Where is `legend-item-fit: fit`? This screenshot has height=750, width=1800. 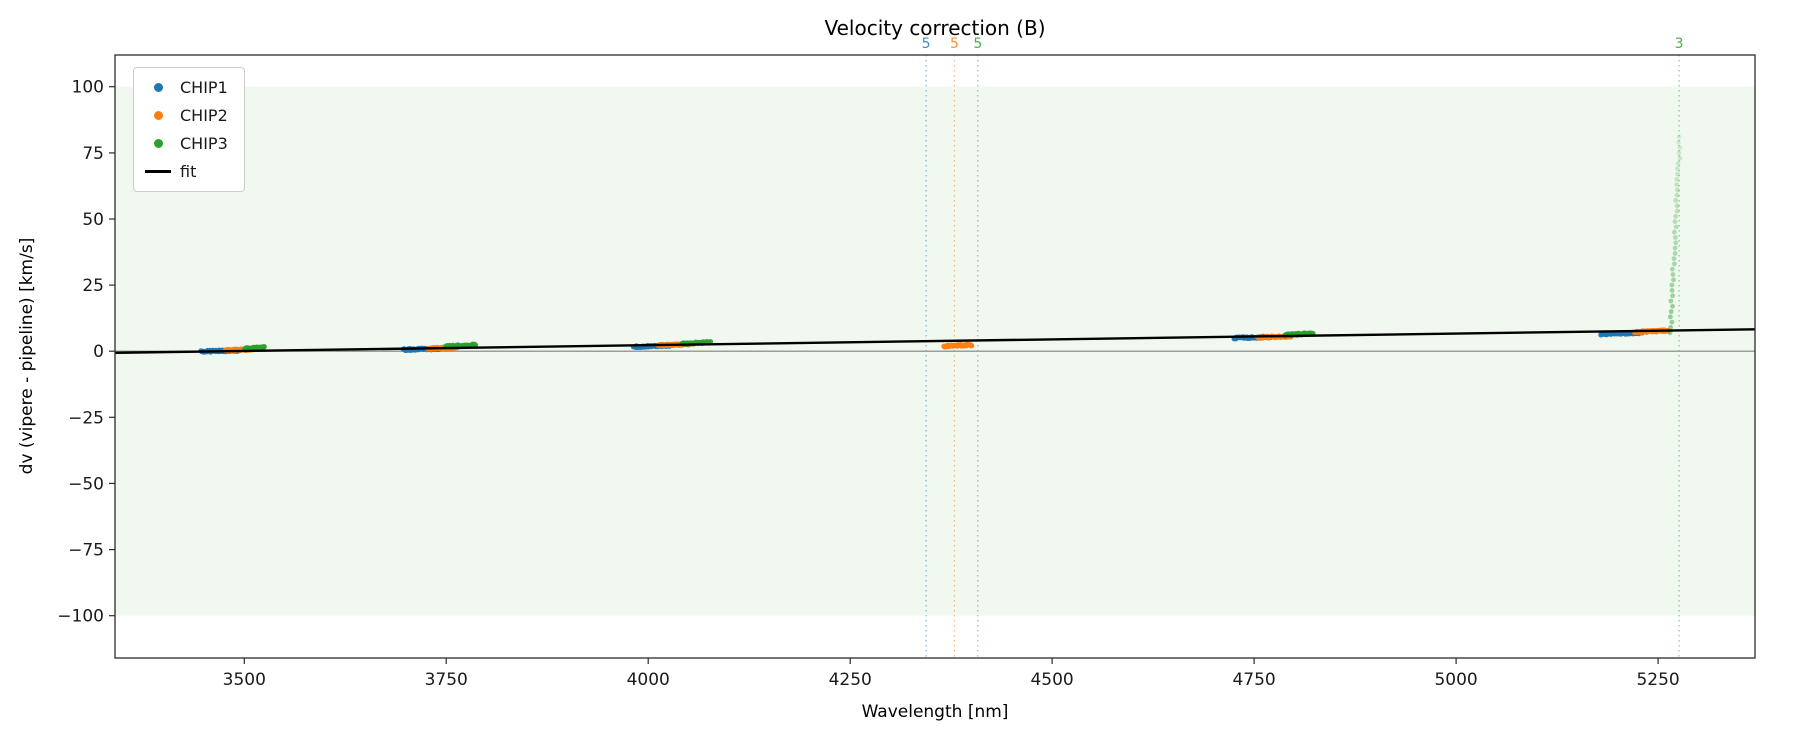 legend-item-fit: fit is located at coordinates (186, 171).